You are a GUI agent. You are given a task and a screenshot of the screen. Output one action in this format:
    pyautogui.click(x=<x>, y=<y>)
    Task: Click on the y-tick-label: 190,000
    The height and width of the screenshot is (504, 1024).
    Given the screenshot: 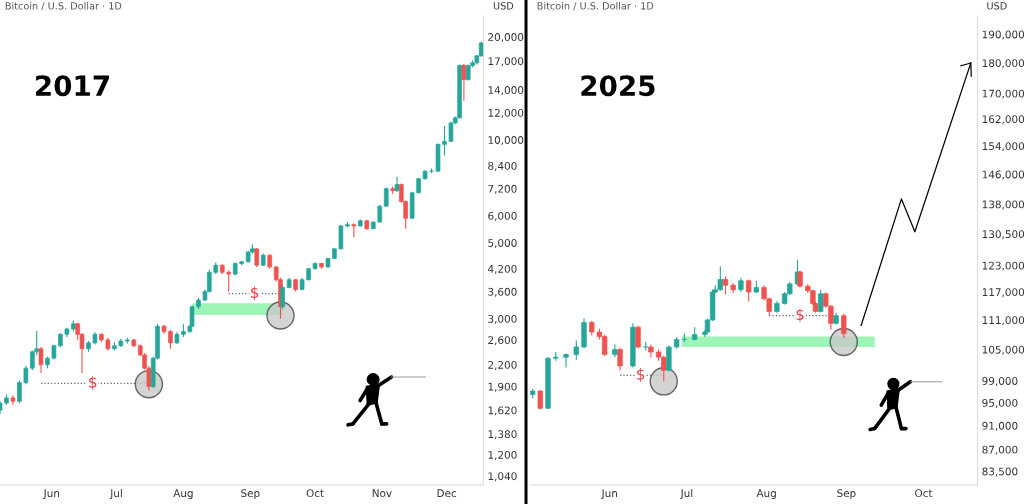 What is the action you would take?
    pyautogui.click(x=1003, y=35)
    